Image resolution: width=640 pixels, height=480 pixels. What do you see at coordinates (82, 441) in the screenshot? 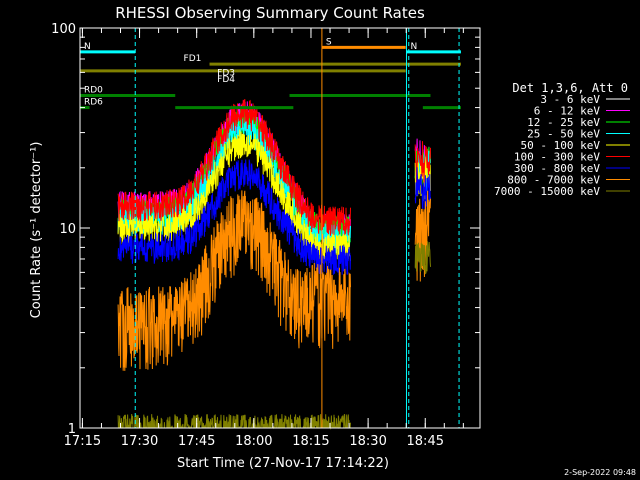
I see `x-tick-label: 17:15` at bounding box center [82, 441].